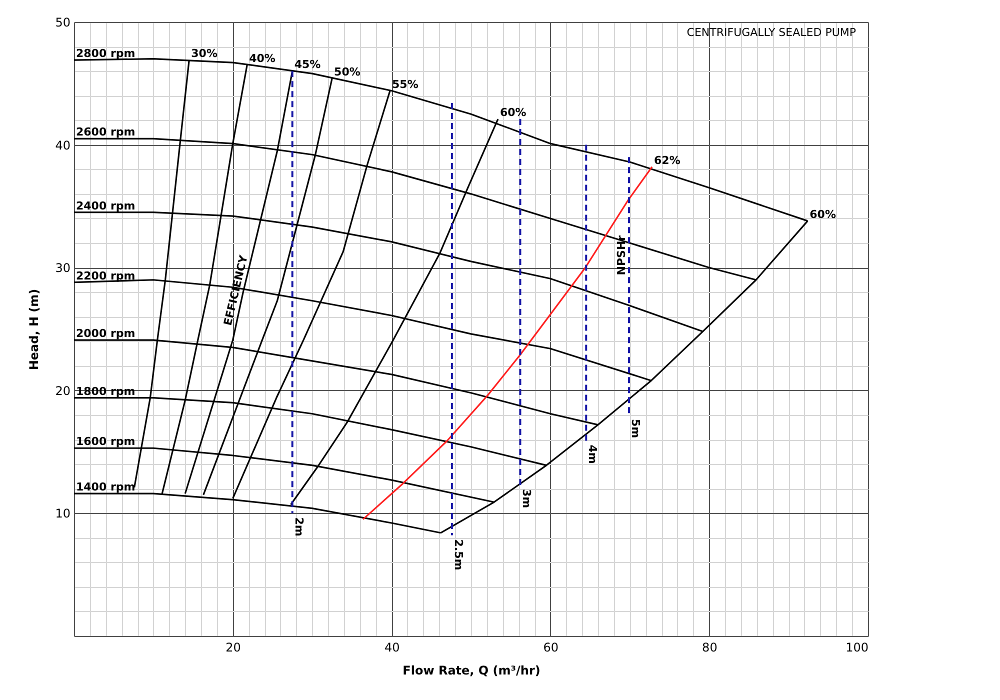 The height and width of the screenshot is (700, 1000). What do you see at coordinates (621, 255) in the screenshot?
I see `annotation: NPSHr` at bounding box center [621, 255].